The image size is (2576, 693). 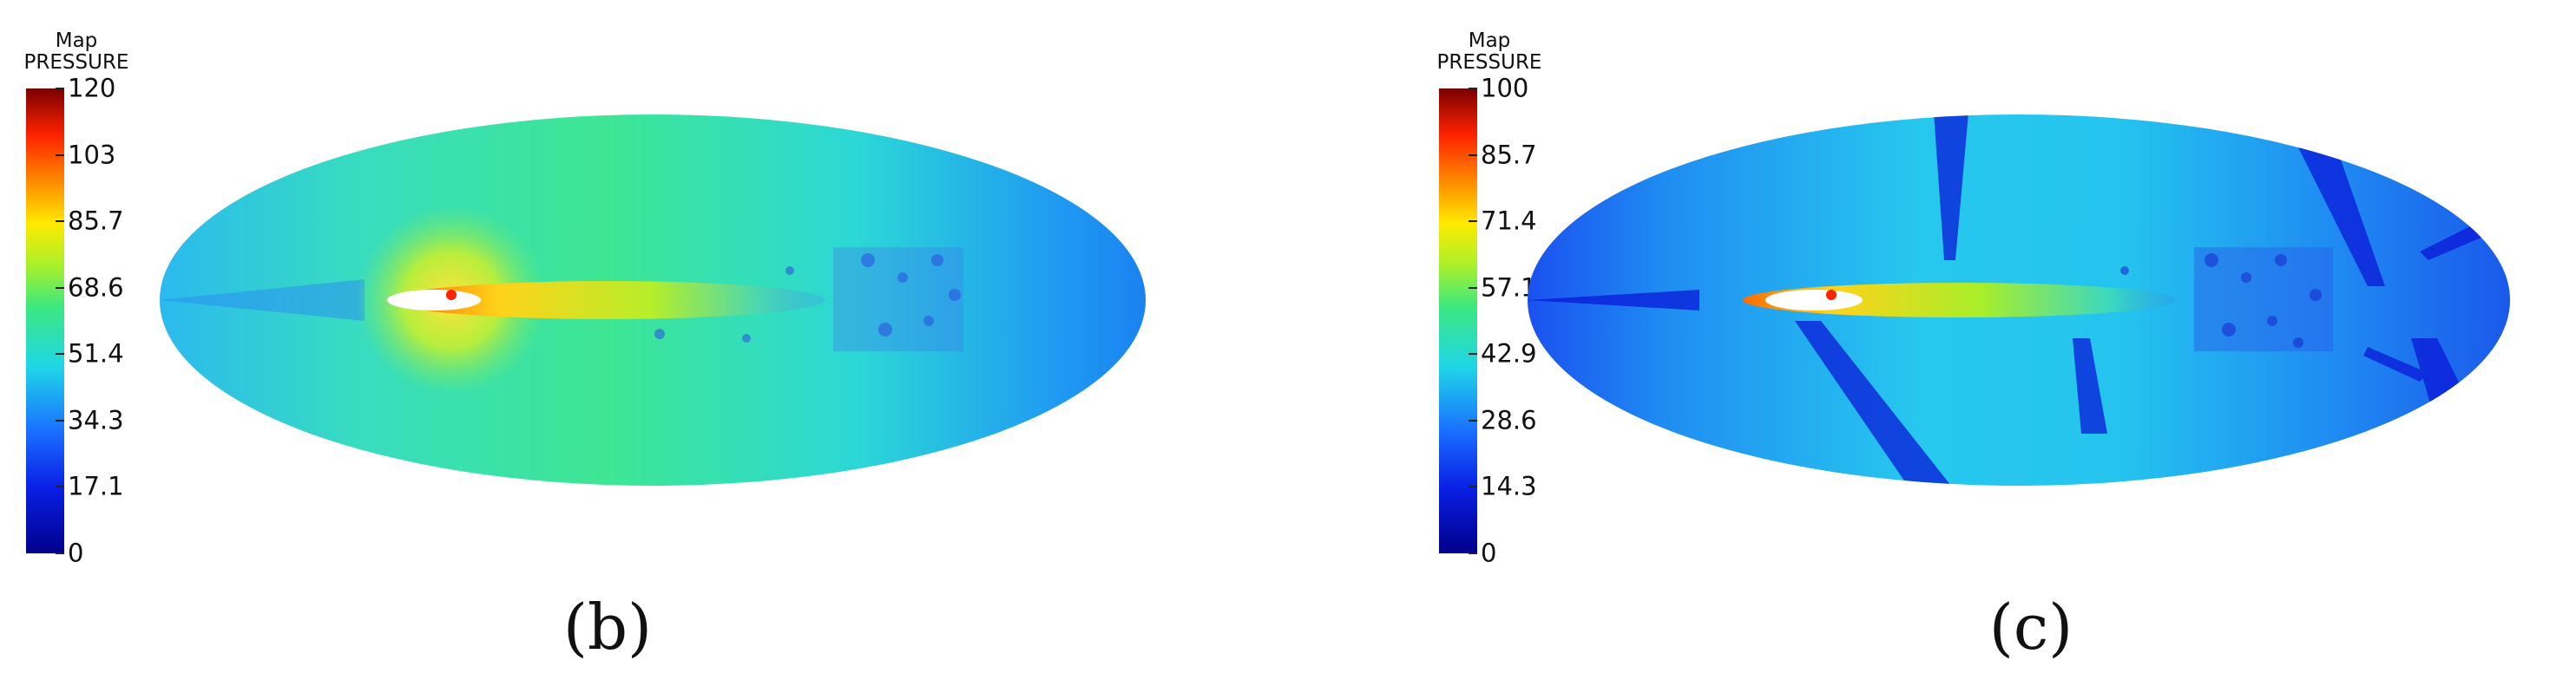 I want to click on colorbar-tick-label: 34.3, so click(x=96, y=420).